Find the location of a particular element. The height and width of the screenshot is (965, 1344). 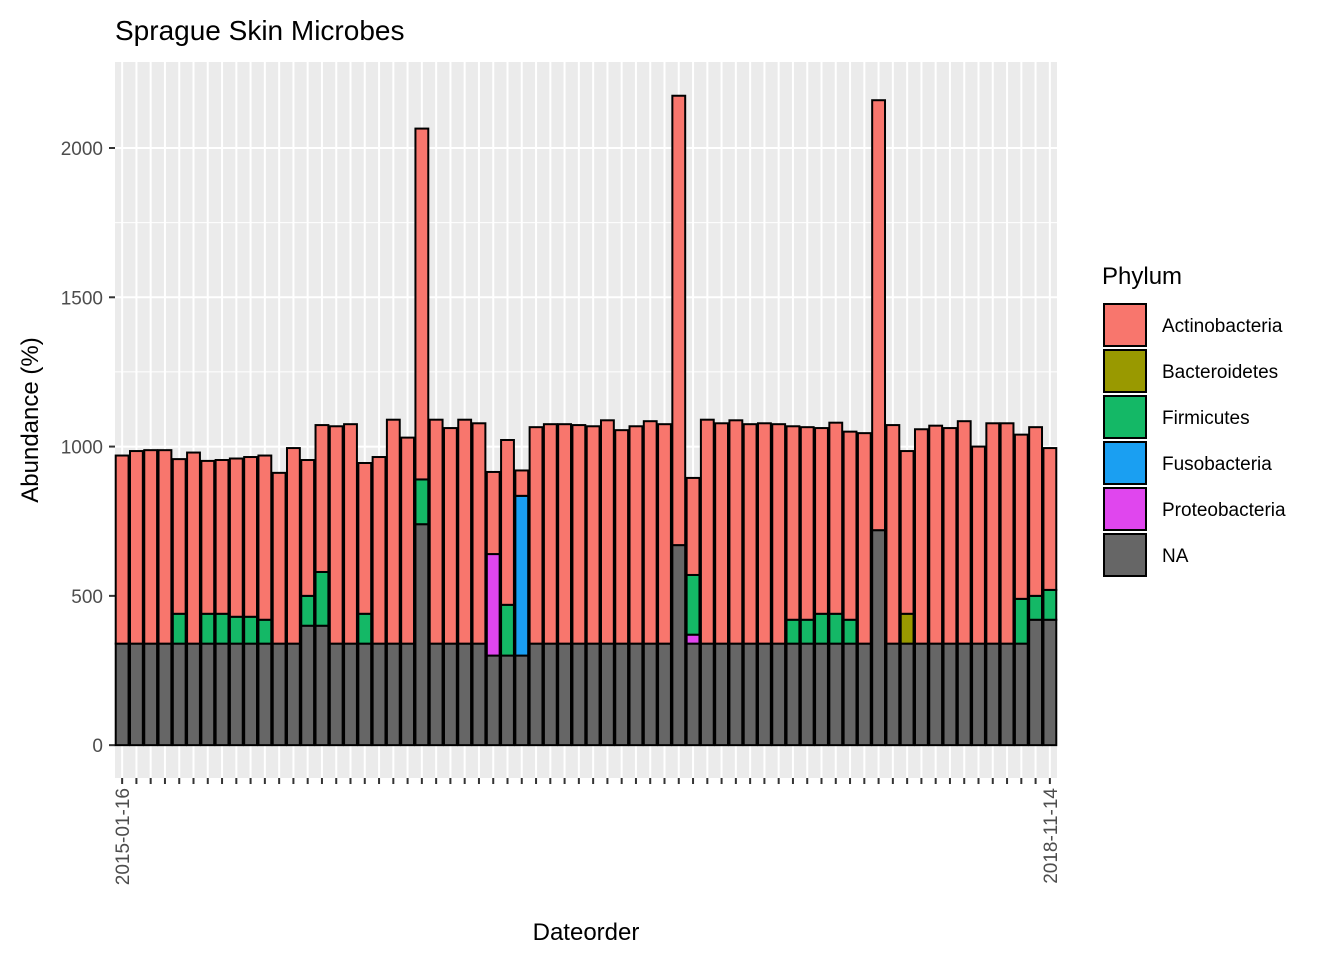

legend-label: Fusobacteria is located at coordinates (1217, 464).